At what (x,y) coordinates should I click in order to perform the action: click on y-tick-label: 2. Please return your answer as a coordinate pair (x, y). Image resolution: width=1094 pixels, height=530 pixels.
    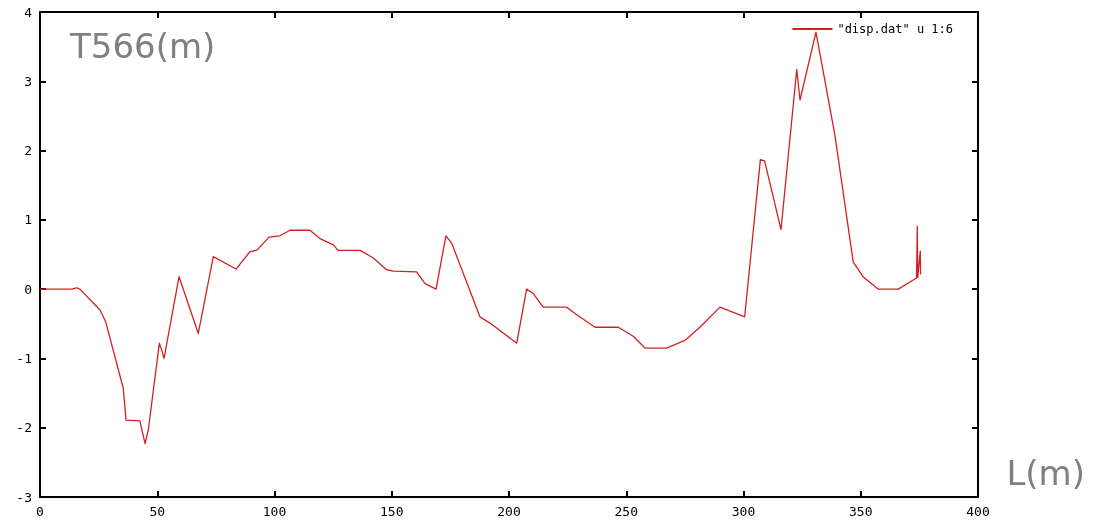
    Looking at the image, I should click on (28, 151).